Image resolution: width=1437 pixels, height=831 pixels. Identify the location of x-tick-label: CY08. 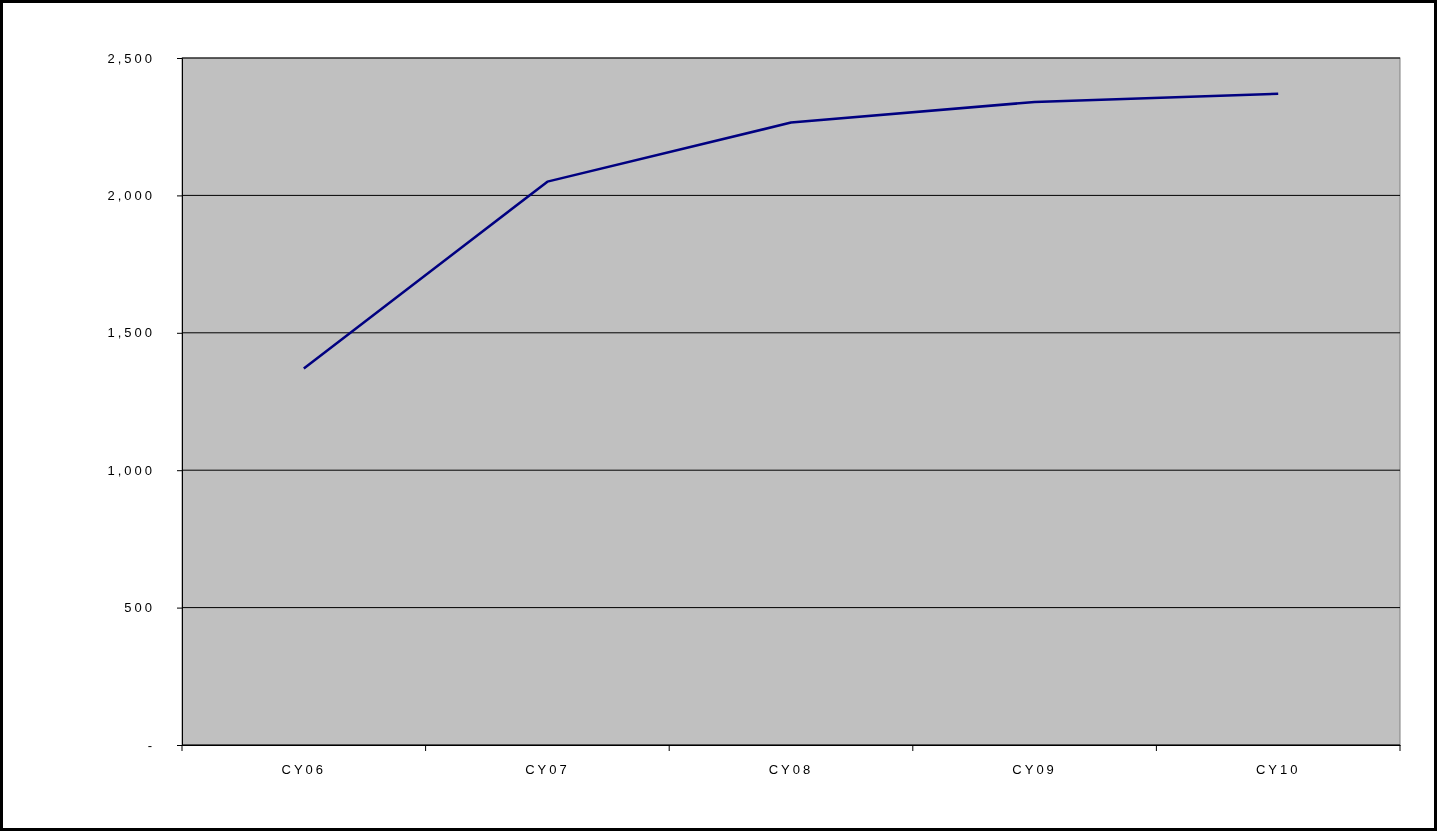
(791, 770).